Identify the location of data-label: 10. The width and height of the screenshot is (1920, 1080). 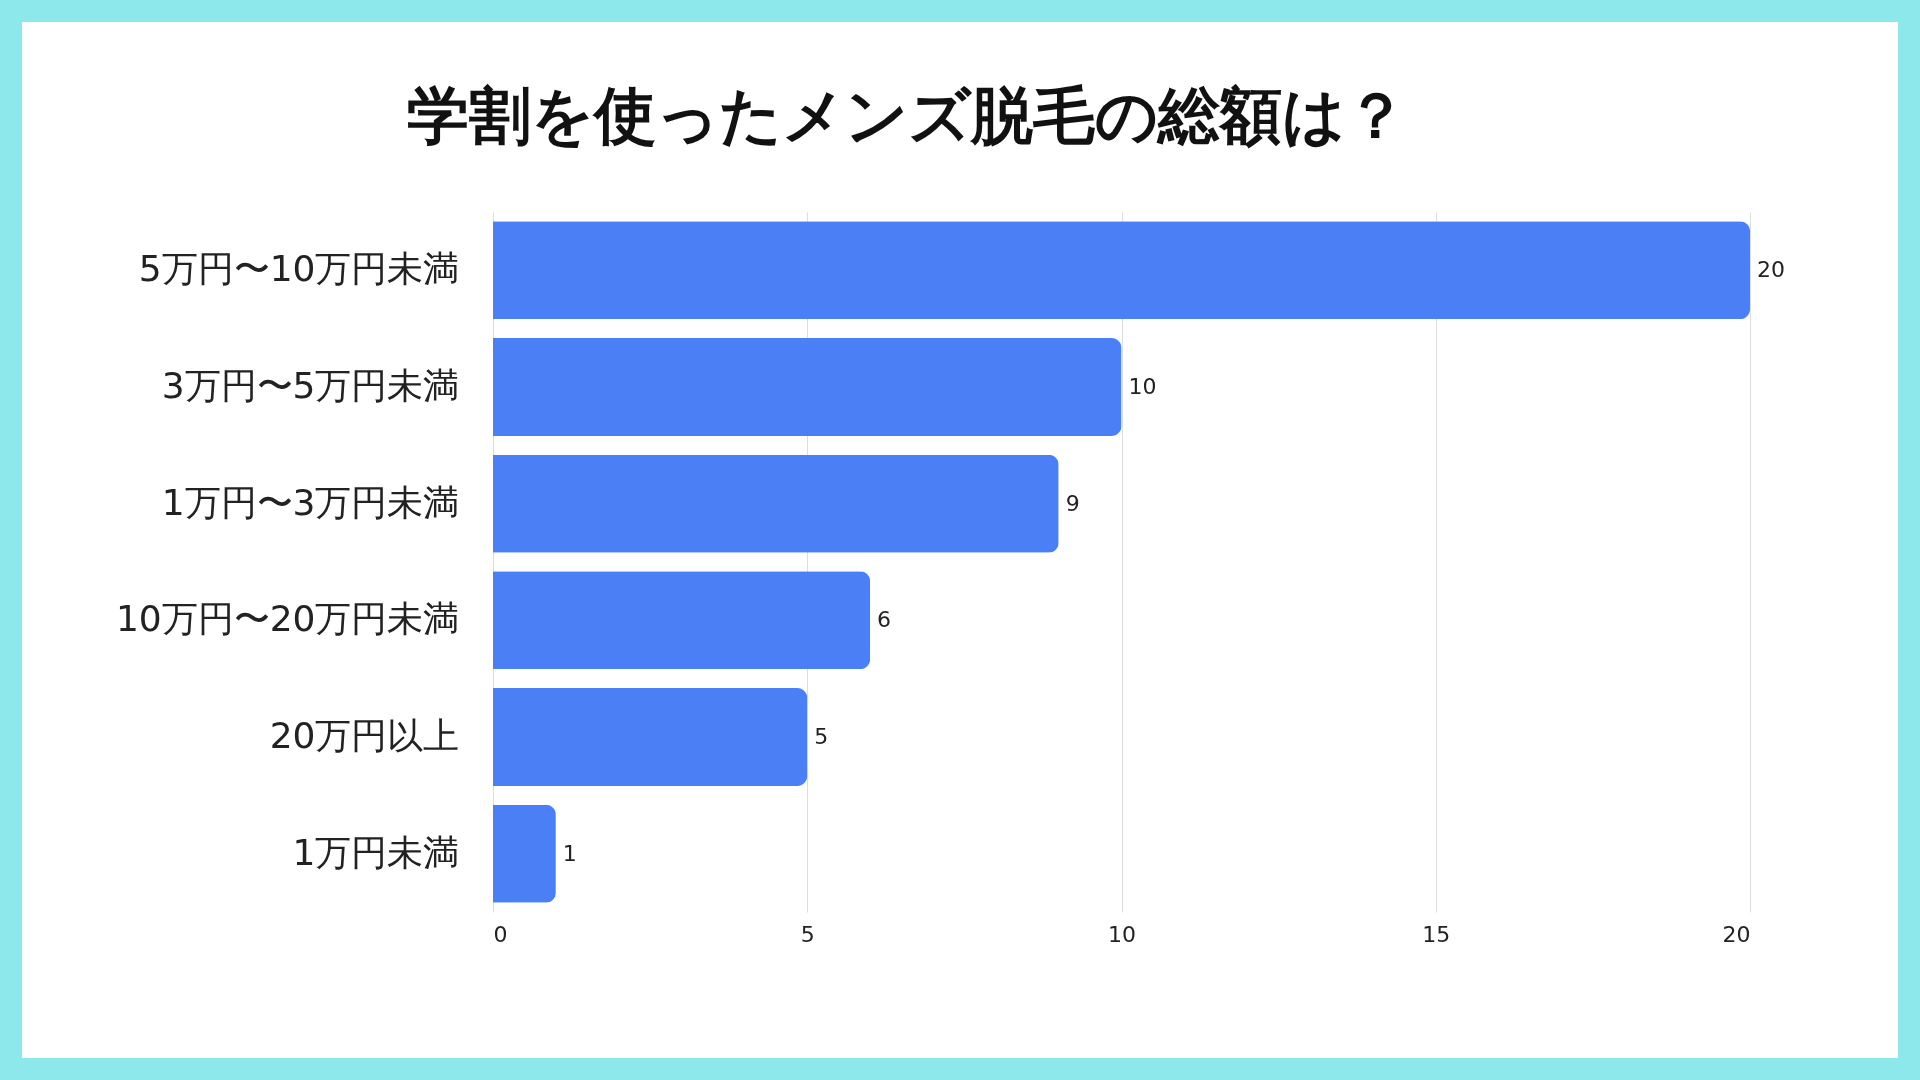
(1142, 386).